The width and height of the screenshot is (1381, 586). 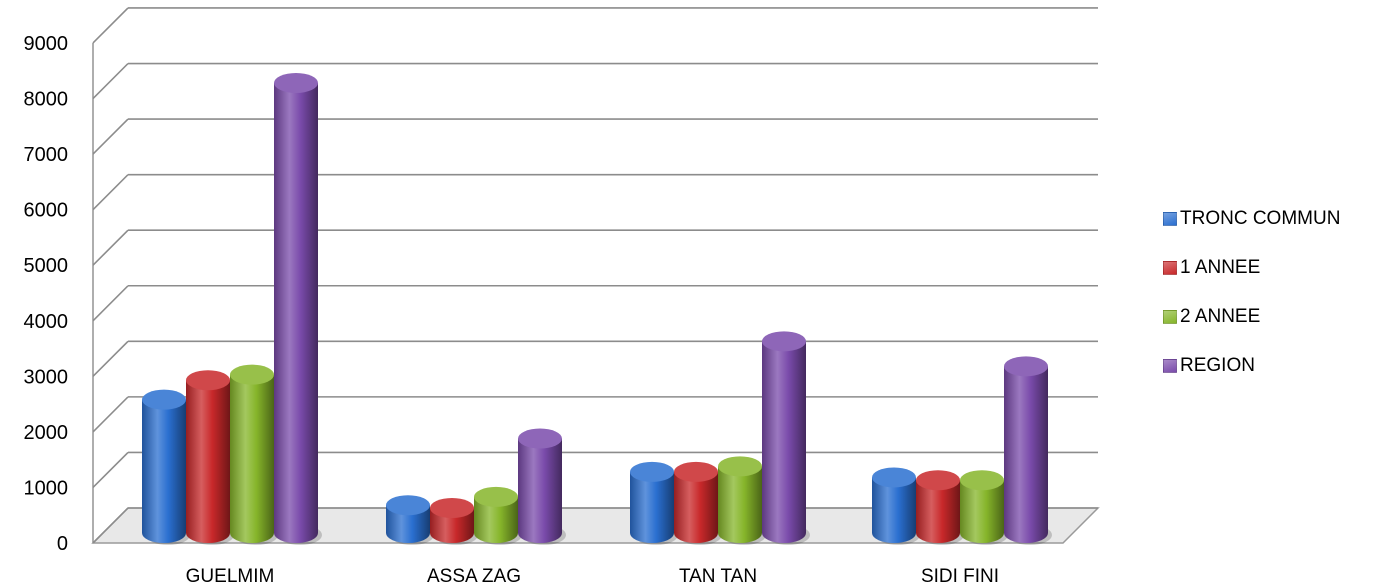 What do you see at coordinates (46, 44) in the screenshot?
I see `y-tick-label: 9000` at bounding box center [46, 44].